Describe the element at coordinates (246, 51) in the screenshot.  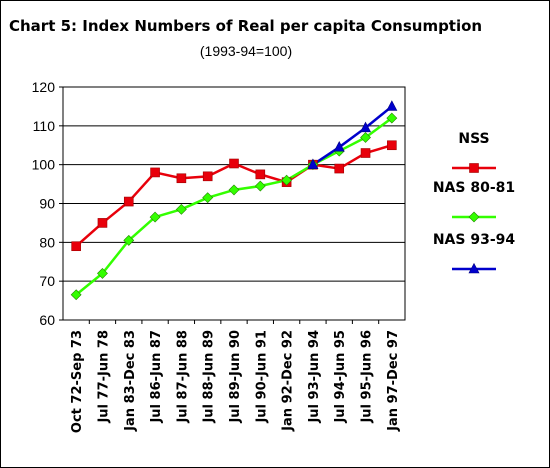
I see `chart-subtitle: (1993-94=100)` at that location.